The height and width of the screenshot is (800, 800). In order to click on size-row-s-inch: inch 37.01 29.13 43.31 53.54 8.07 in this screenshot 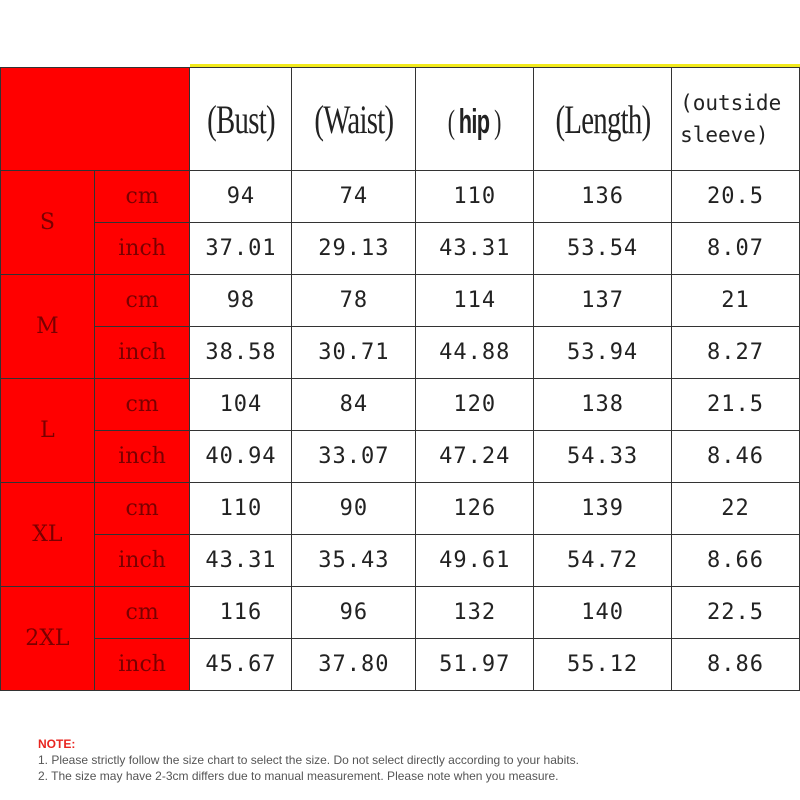, I will do `click(400, 248)`.